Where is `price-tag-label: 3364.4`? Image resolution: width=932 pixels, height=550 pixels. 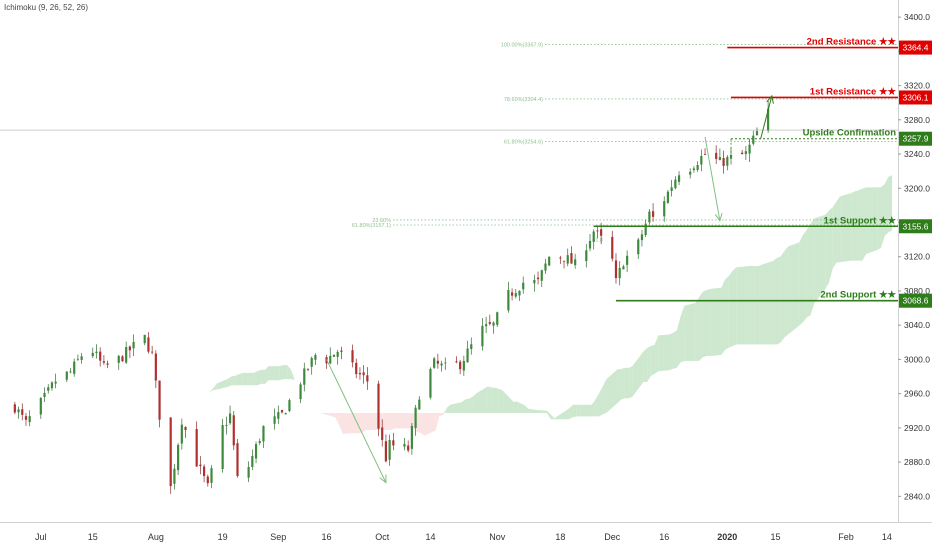 price-tag-label: 3364.4 is located at coordinates (916, 48).